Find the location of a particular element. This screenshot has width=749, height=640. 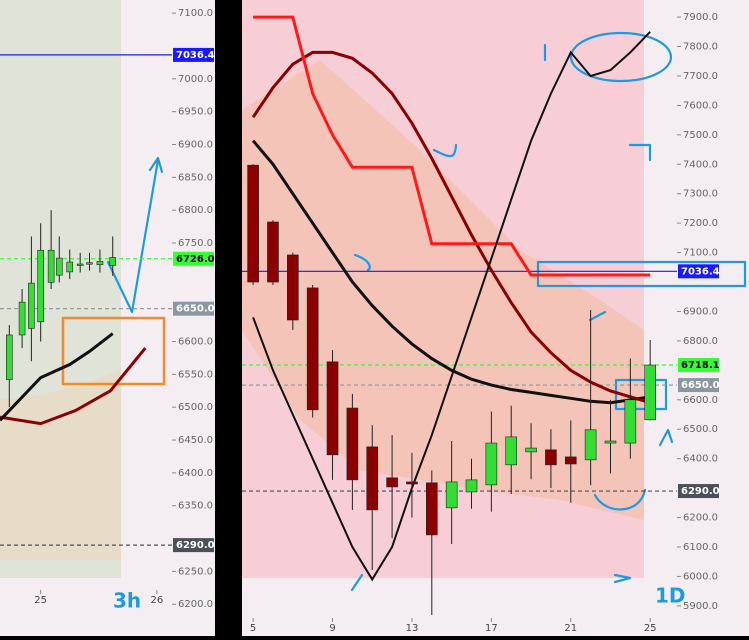

y-tick-label: 6850.0 is located at coordinates (195, 177).